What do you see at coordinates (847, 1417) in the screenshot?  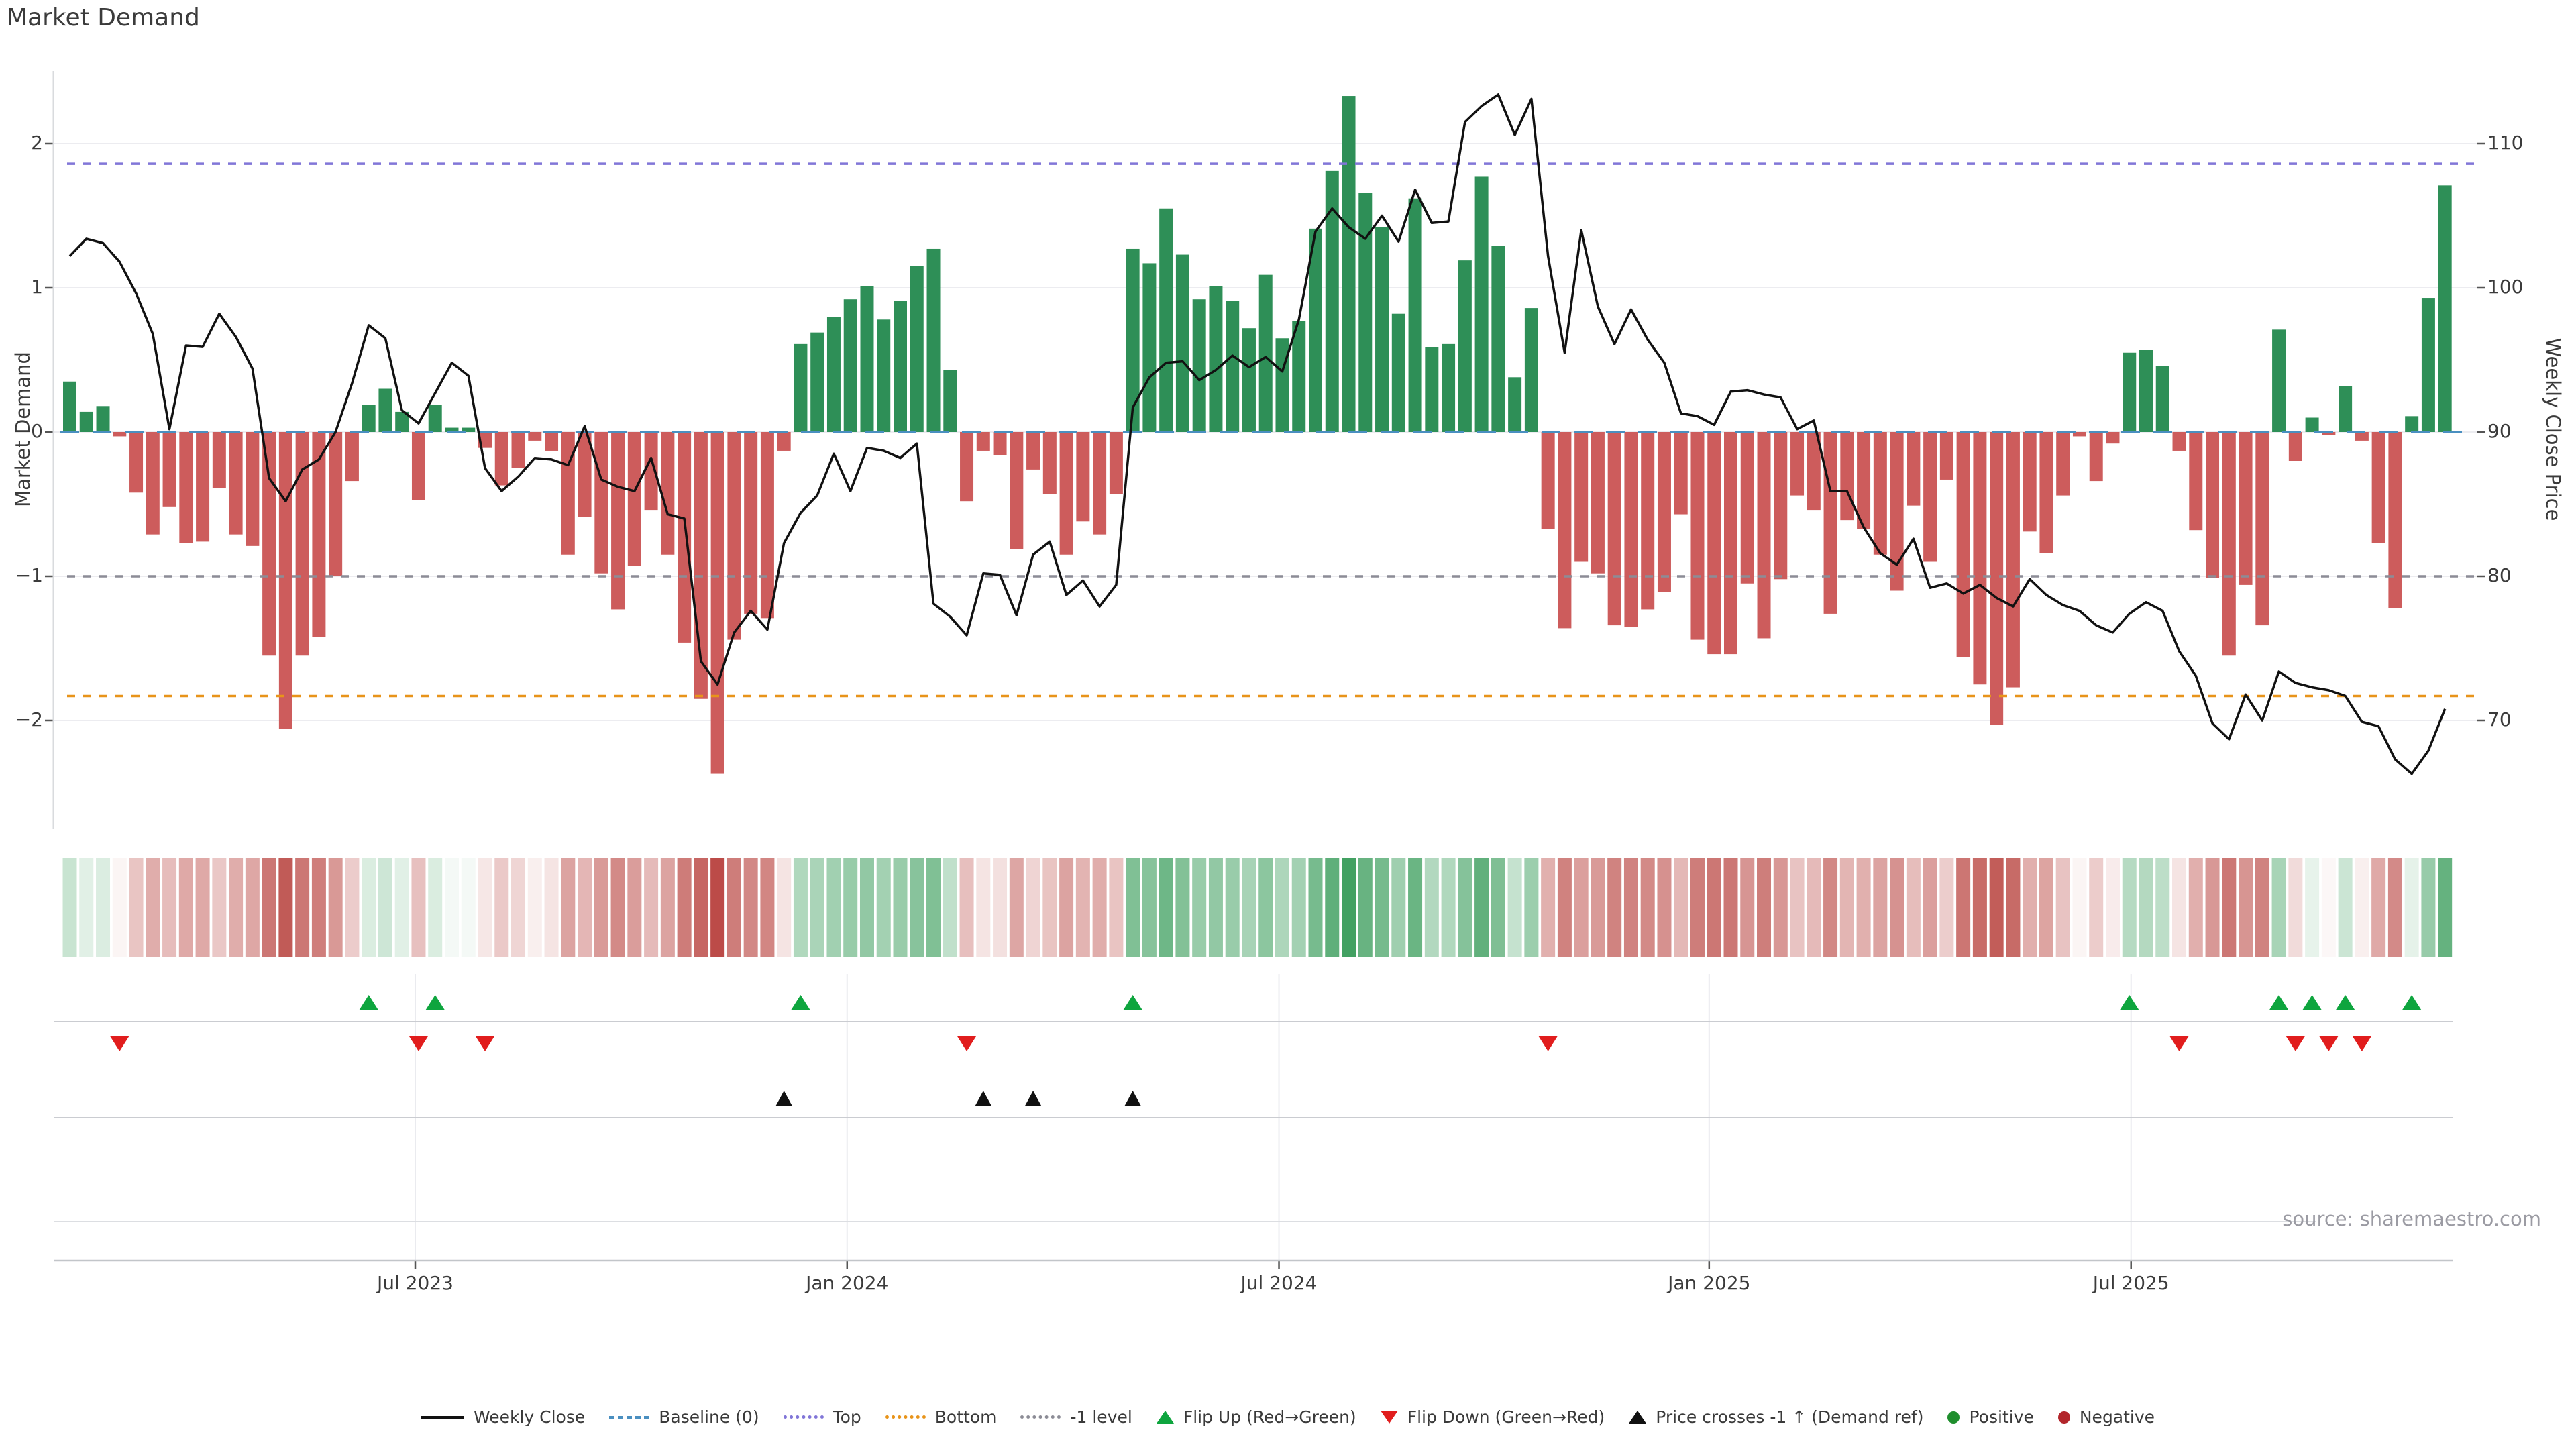 I see `legend-label: Top` at bounding box center [847, 1417].